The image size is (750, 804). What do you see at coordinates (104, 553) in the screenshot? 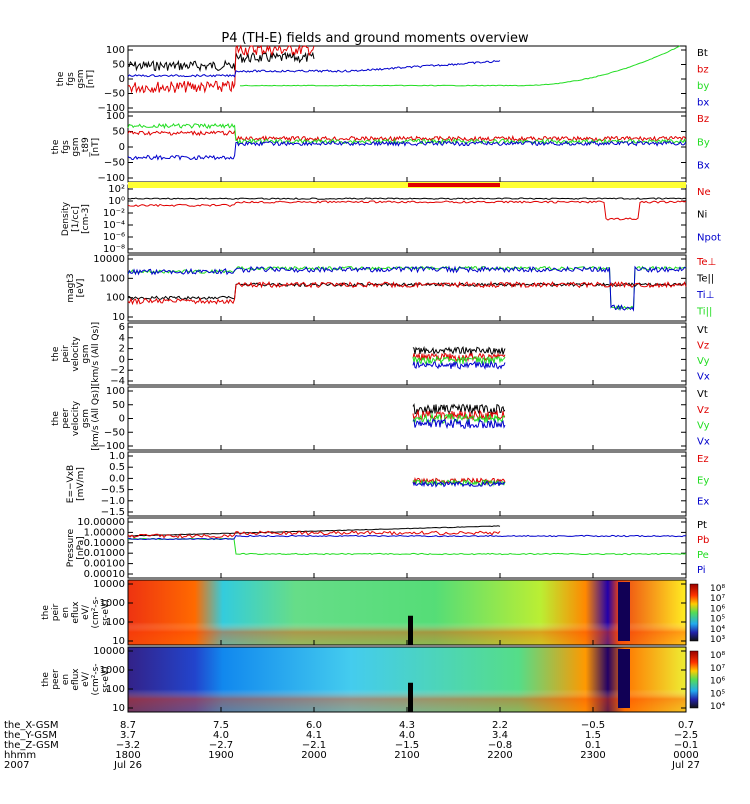
I see `y-tick-label: 0.01000` at bounding box center [104, 553].